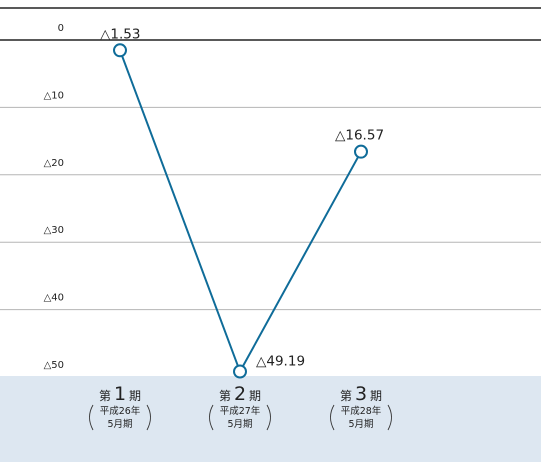 This screenshot has height=462, width=541. Describe the element at coordinates (120, 34) in the screenshot. I see `data-label-1: △1.53` at that location.